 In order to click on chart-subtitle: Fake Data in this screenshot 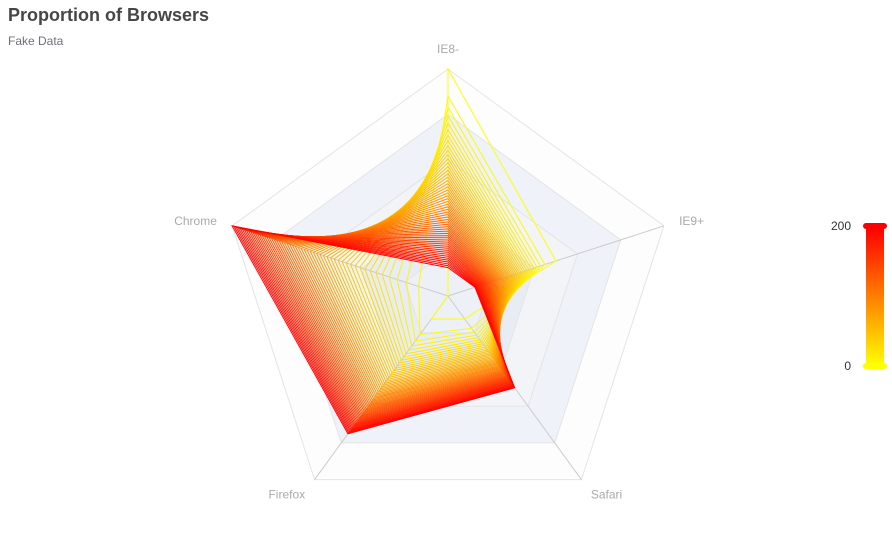, I will do `click(36, 41)`.